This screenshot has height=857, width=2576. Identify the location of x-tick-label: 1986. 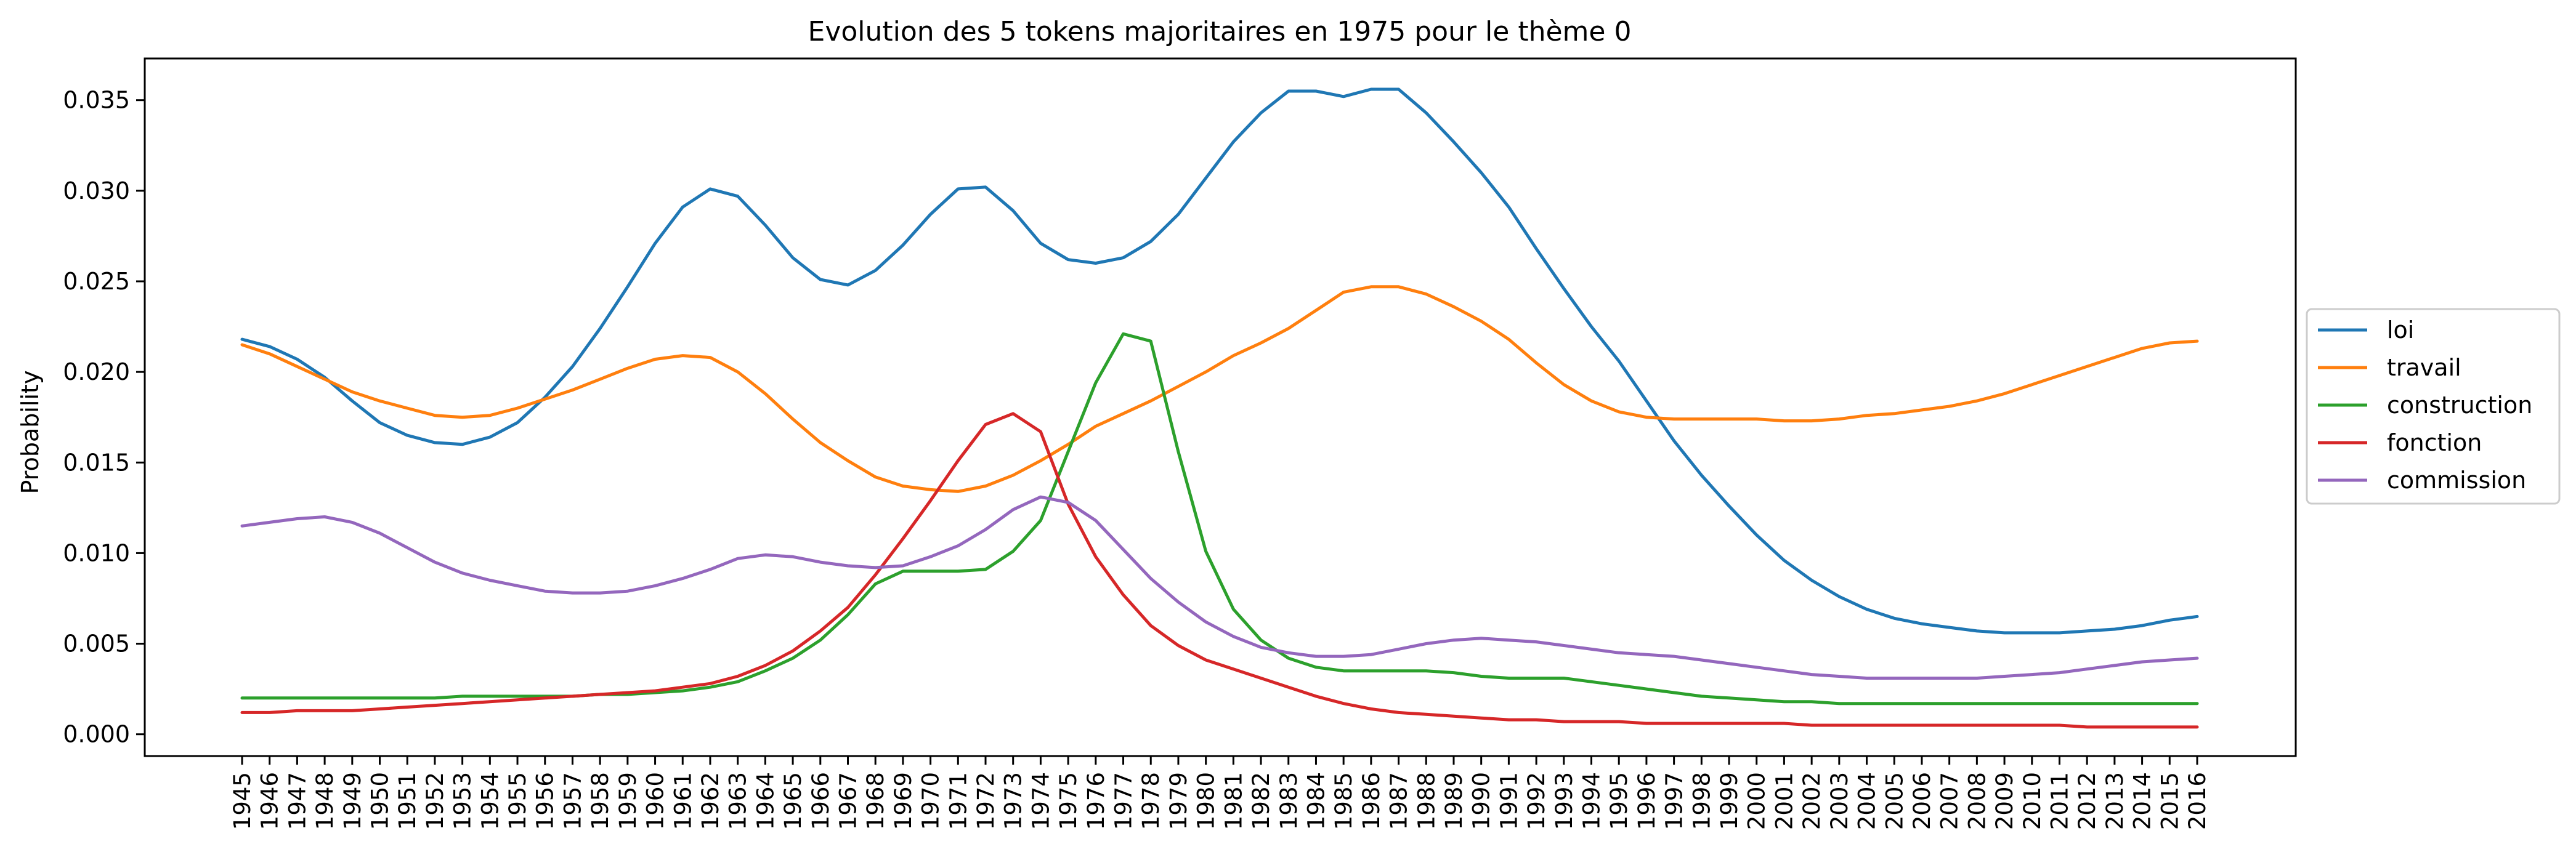
(1371, 801).